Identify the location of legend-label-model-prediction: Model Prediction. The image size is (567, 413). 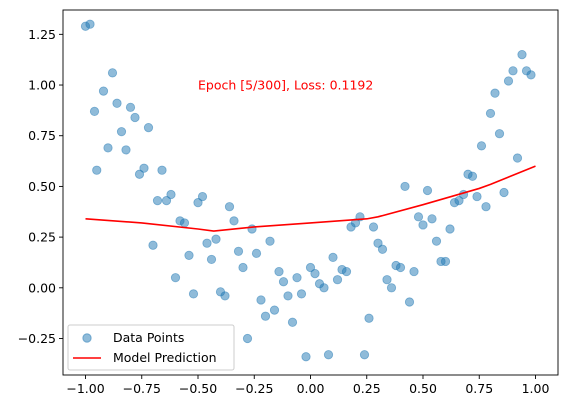
(165, 357).